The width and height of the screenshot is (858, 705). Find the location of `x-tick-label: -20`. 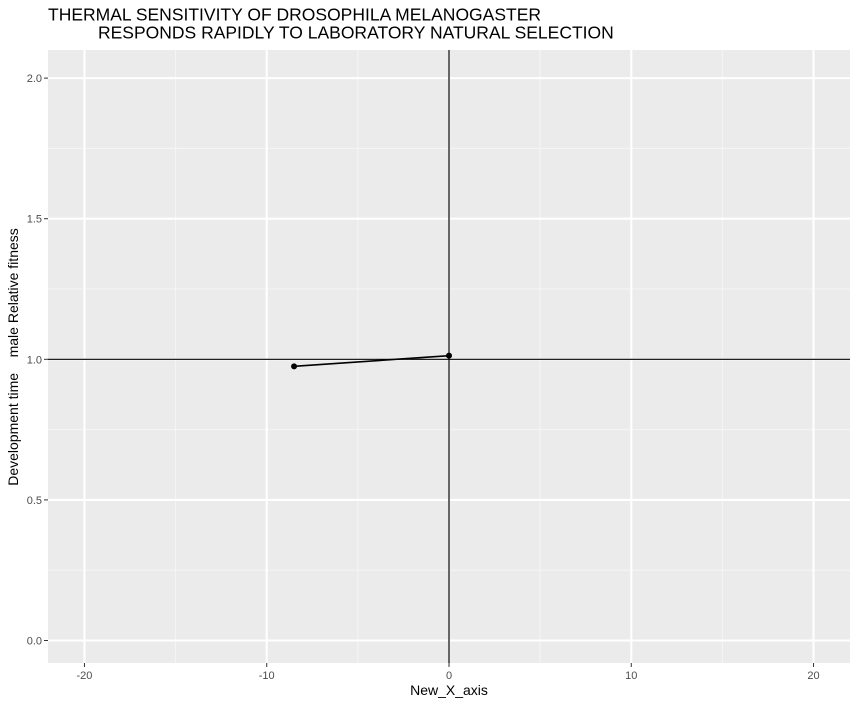

x-tick-label: -20 is located at coordinates (85, 676).